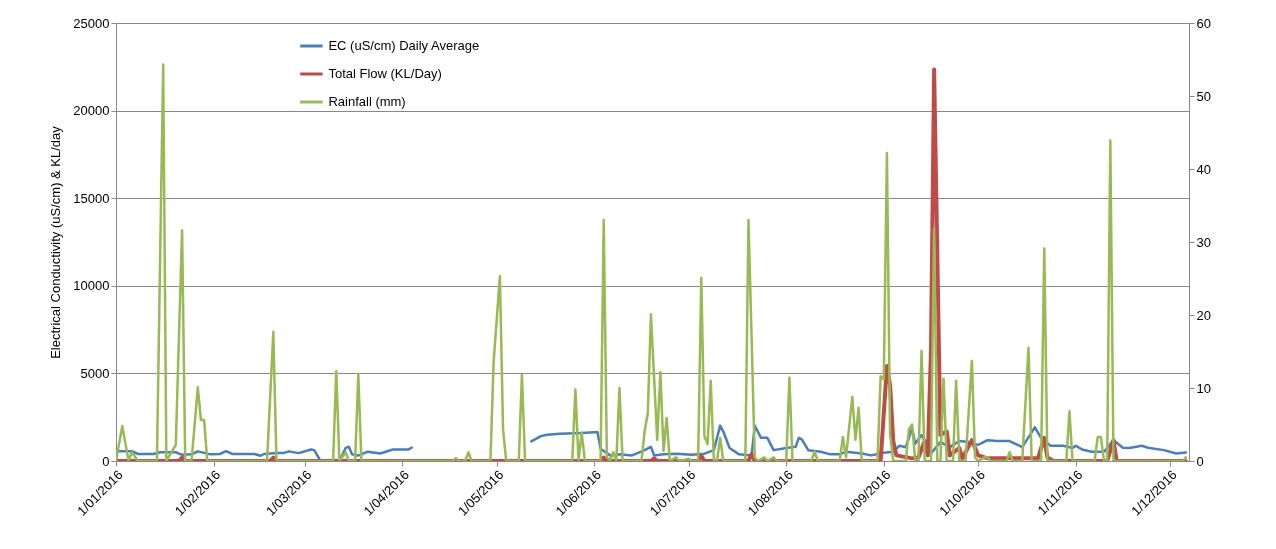 The image size is (1276, 549). What do you see at coordinates (91, 23) in the screenshot?
I see `y-tick-label: 25000` at bounding box center [91, 23].